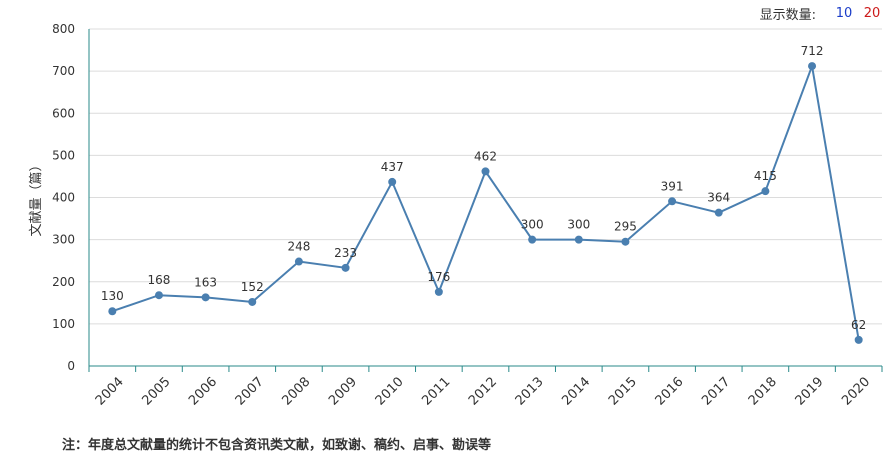  What do you see at coordinates (823, 13) in the screenshot?
I see `display-count-control: 显示数量: 10 20` at bounding box center [823, 13].